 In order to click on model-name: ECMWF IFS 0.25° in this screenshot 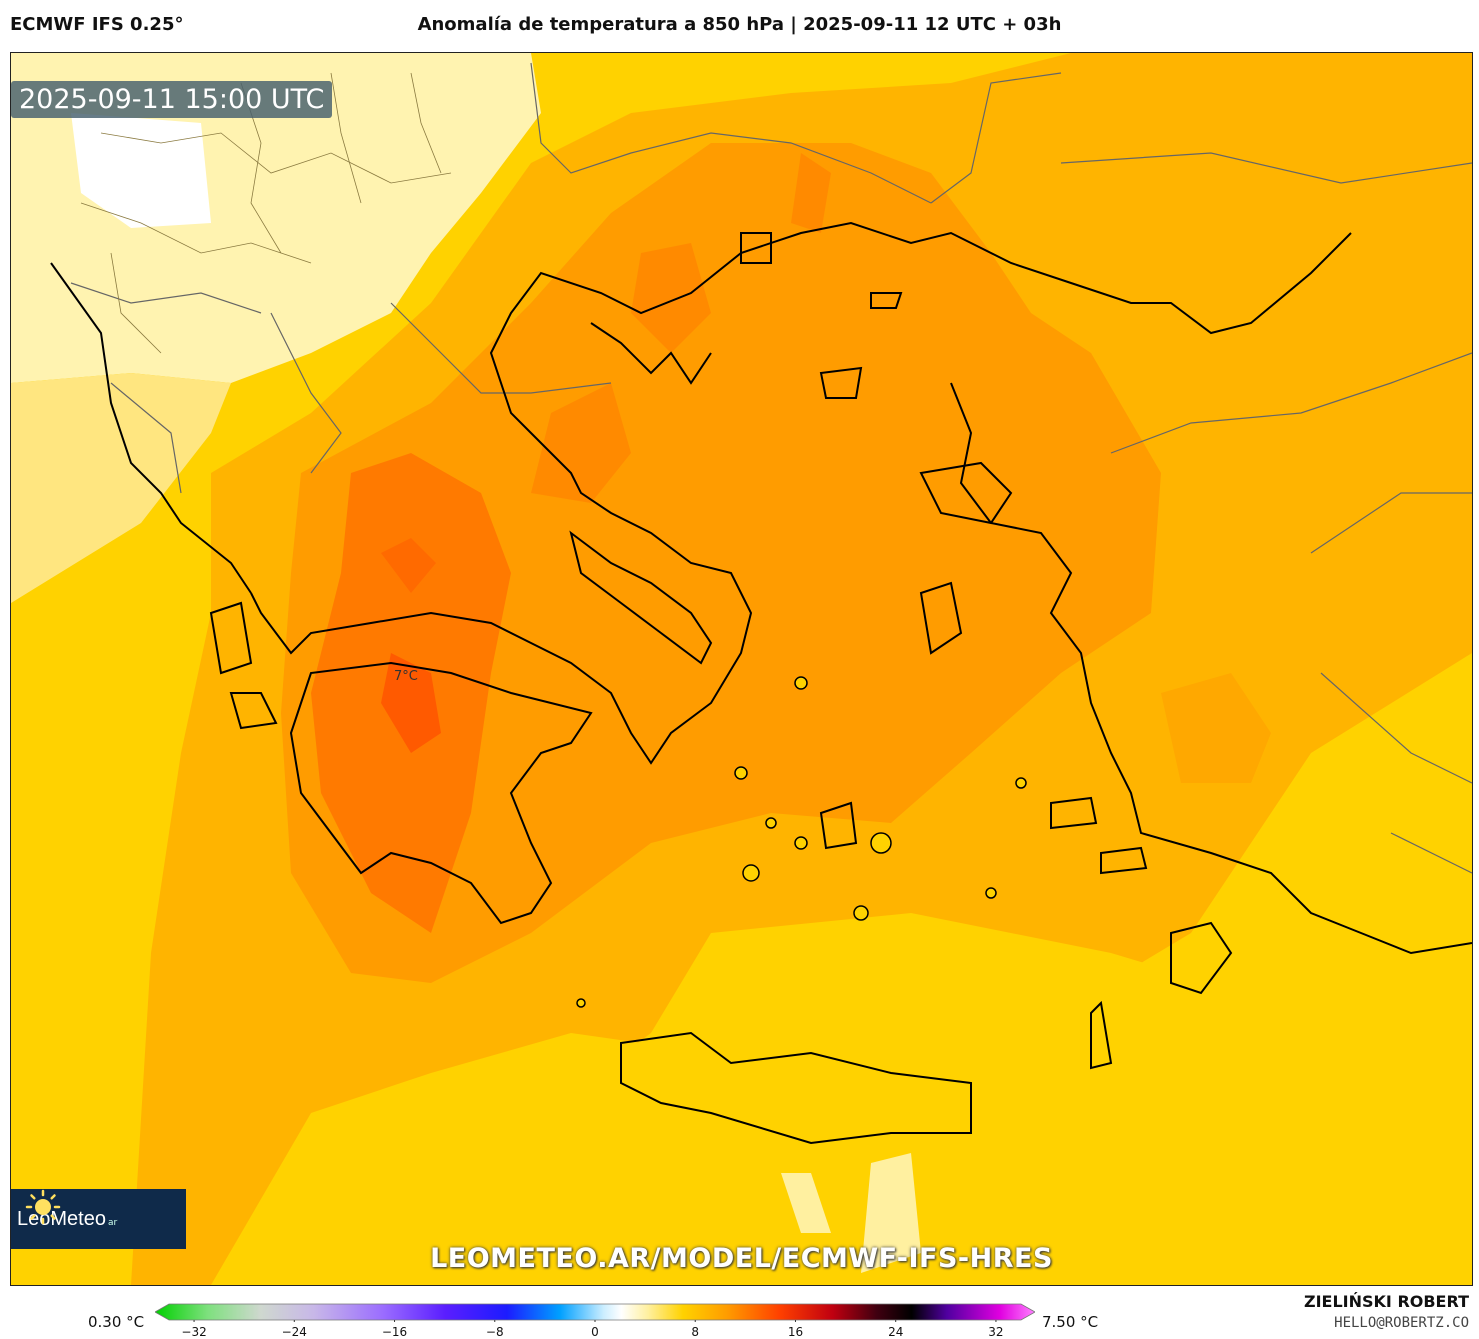, I will do `click(97, 24)`.